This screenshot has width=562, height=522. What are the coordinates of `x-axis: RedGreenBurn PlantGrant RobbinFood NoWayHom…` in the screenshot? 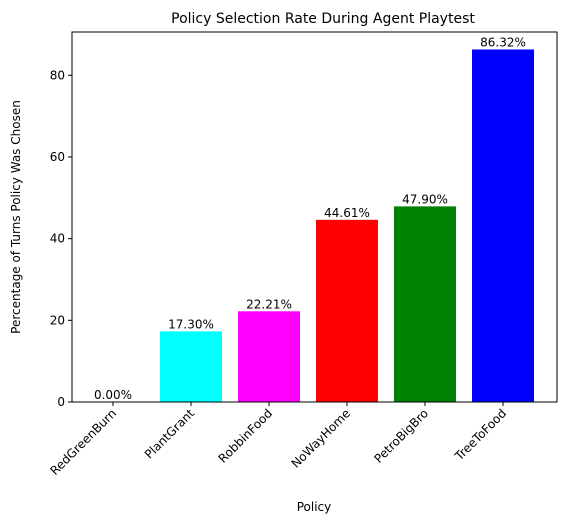 It's located at (278, 440).